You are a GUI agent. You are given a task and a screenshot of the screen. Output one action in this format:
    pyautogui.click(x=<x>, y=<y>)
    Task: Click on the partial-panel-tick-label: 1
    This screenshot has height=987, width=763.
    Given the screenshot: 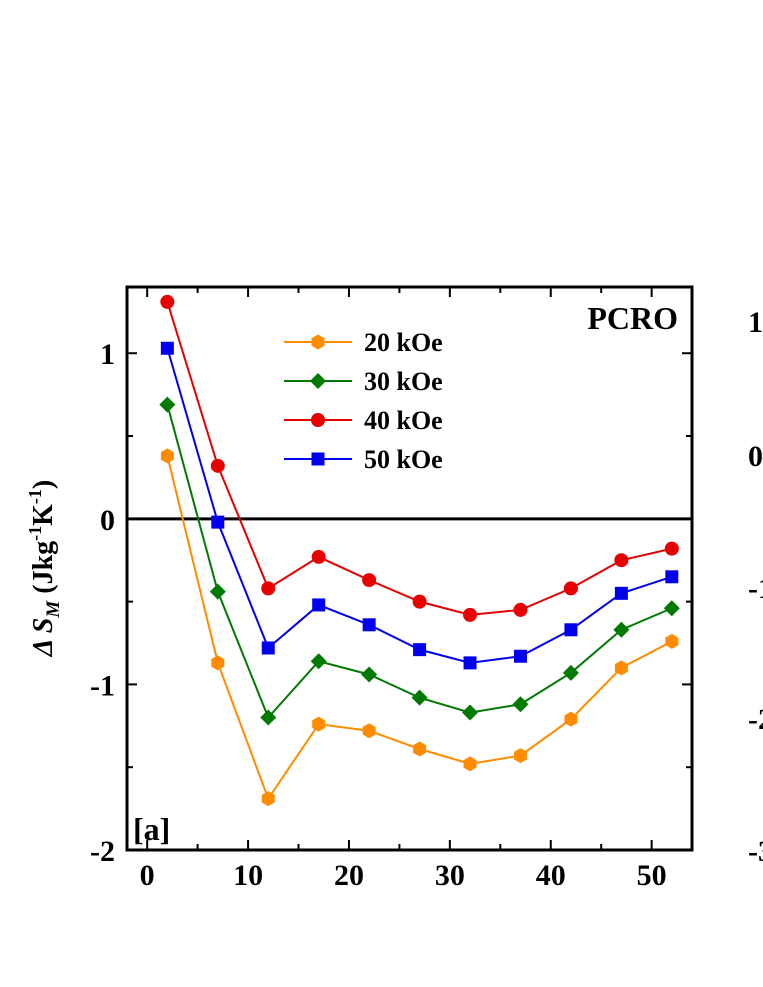 What is the action you would take?
    pyautogui.click(x=755, y=322)
    